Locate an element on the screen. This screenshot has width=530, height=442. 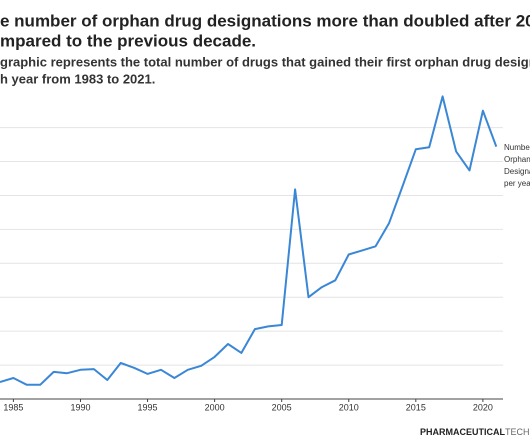
x-tick-label: 1990 is located at coordinates (80, 407).